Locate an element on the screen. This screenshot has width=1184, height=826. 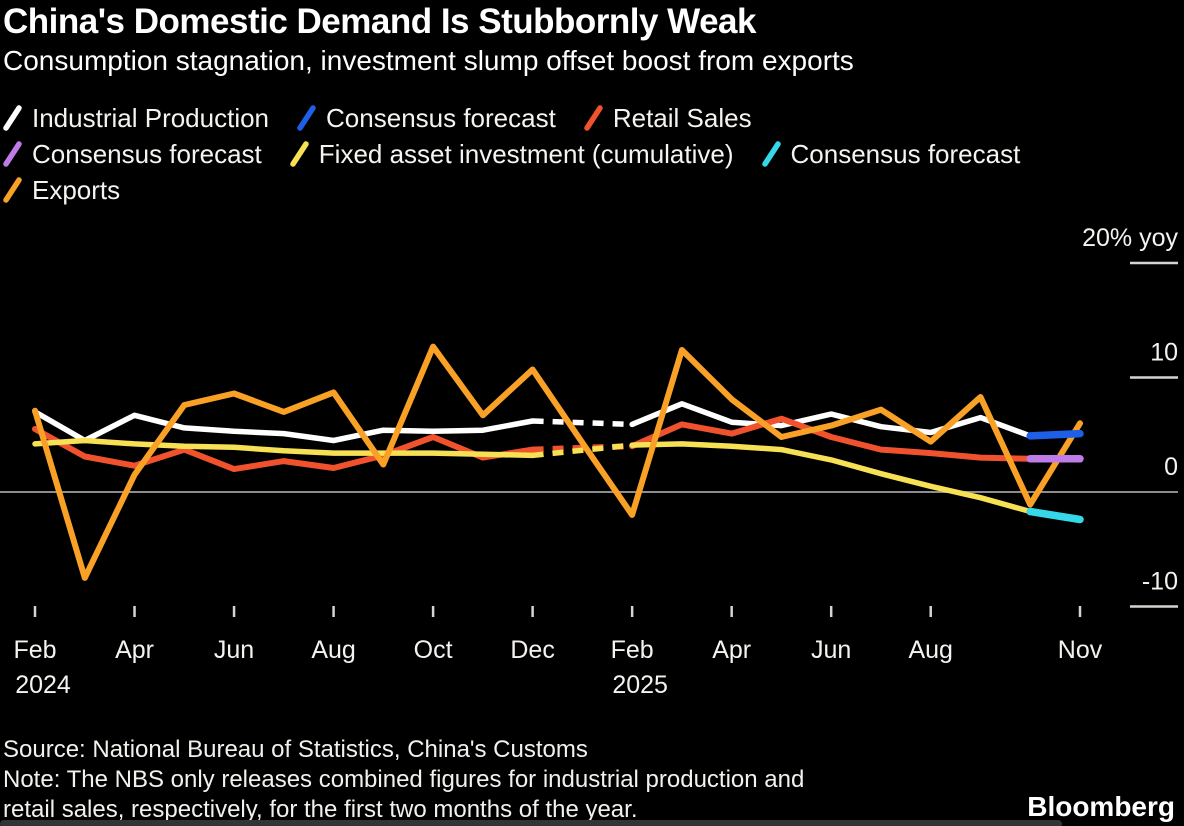
legend-item: Retail Sales is located at coordinates (668, 118).